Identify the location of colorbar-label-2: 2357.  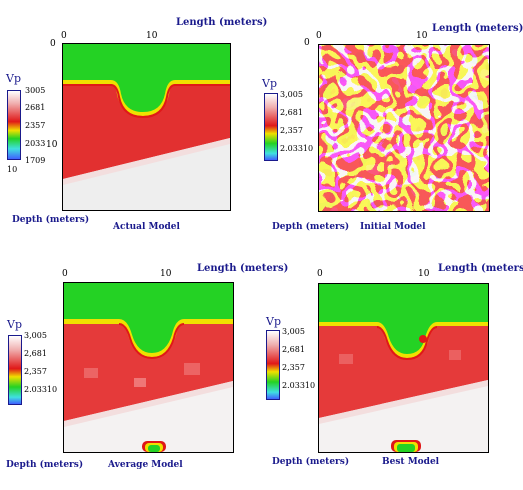
(35, 125).